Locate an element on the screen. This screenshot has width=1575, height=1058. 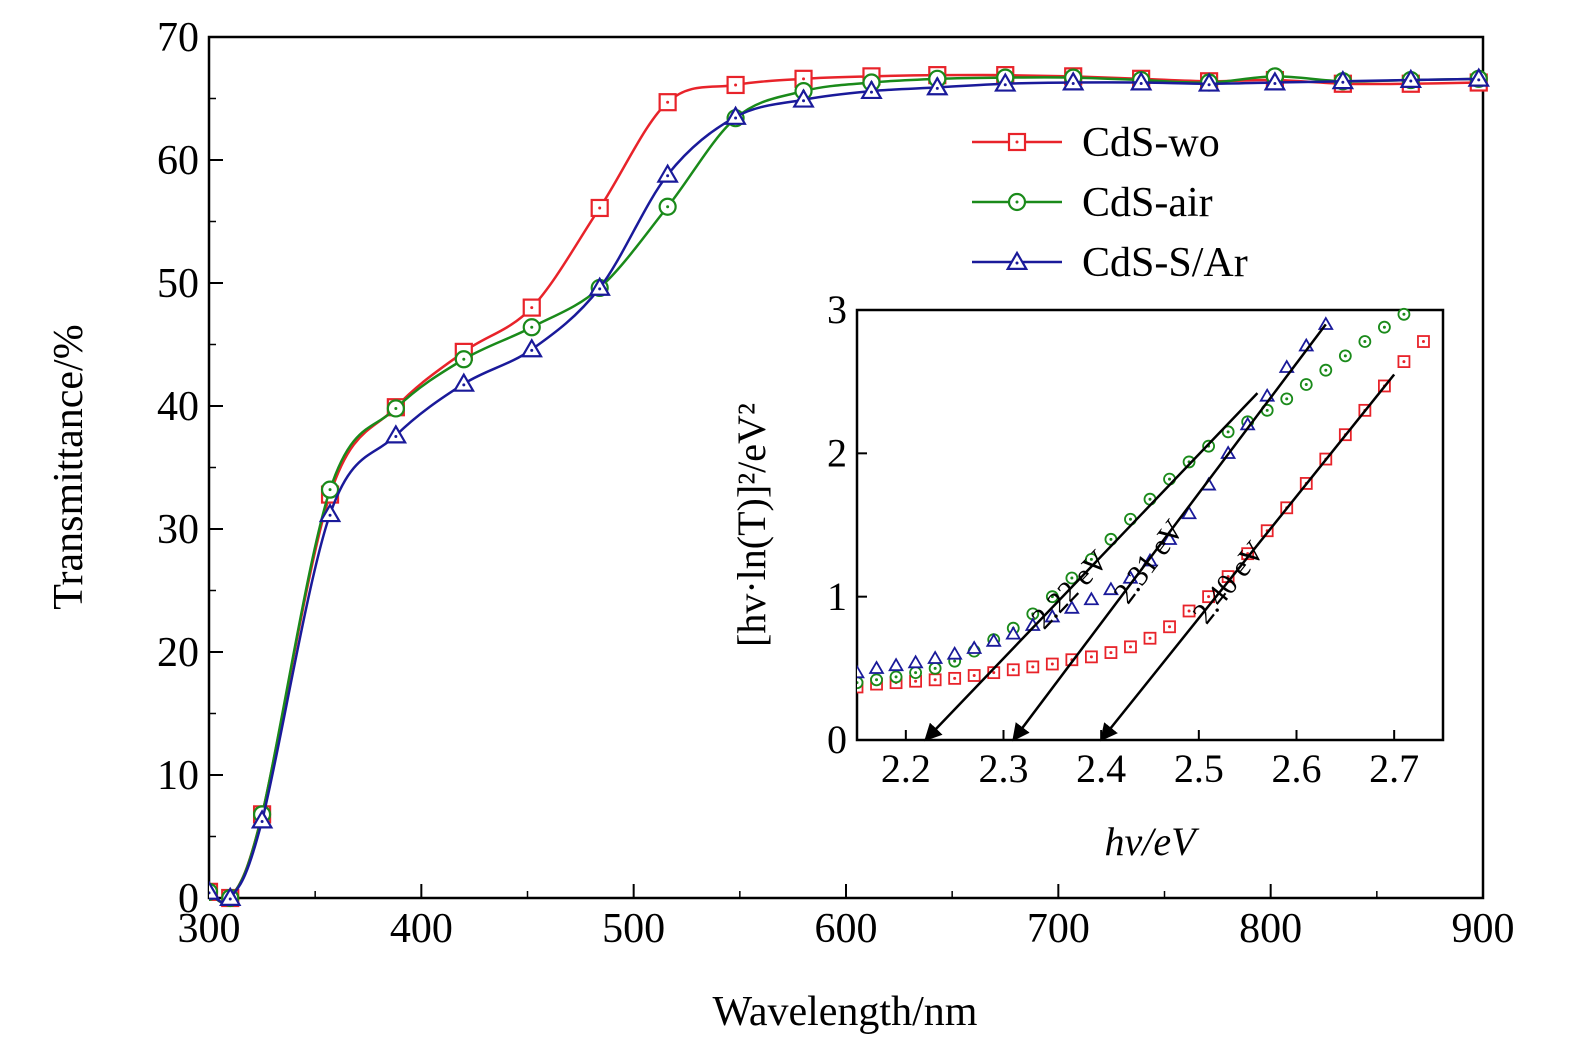
y-tick-label: 0 is located at coordinates (837, 739).